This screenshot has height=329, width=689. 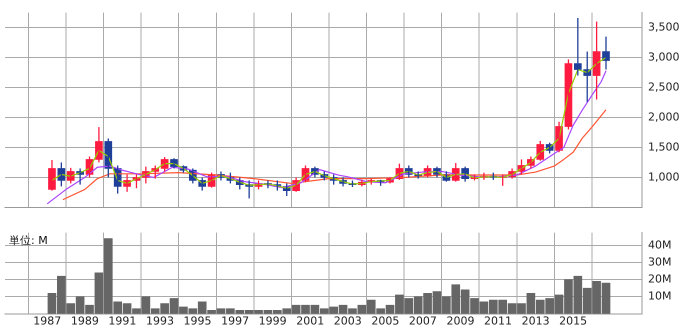 What do you see at coordinates (28, 240) in the screenshot?
I see `annotation: 単位: M` at bounding box center [28, 240].